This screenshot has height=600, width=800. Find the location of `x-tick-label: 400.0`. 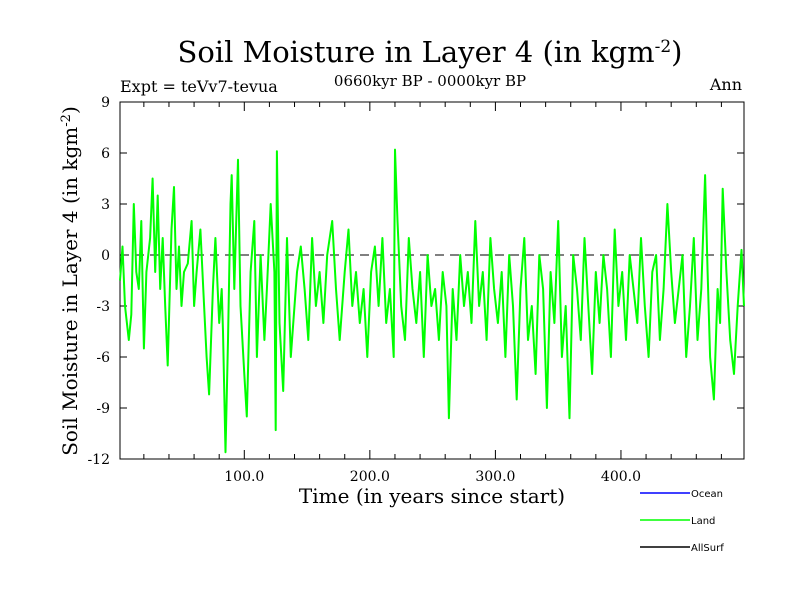

x-tick-label: 400.0 is located at coordinates (621, 477).